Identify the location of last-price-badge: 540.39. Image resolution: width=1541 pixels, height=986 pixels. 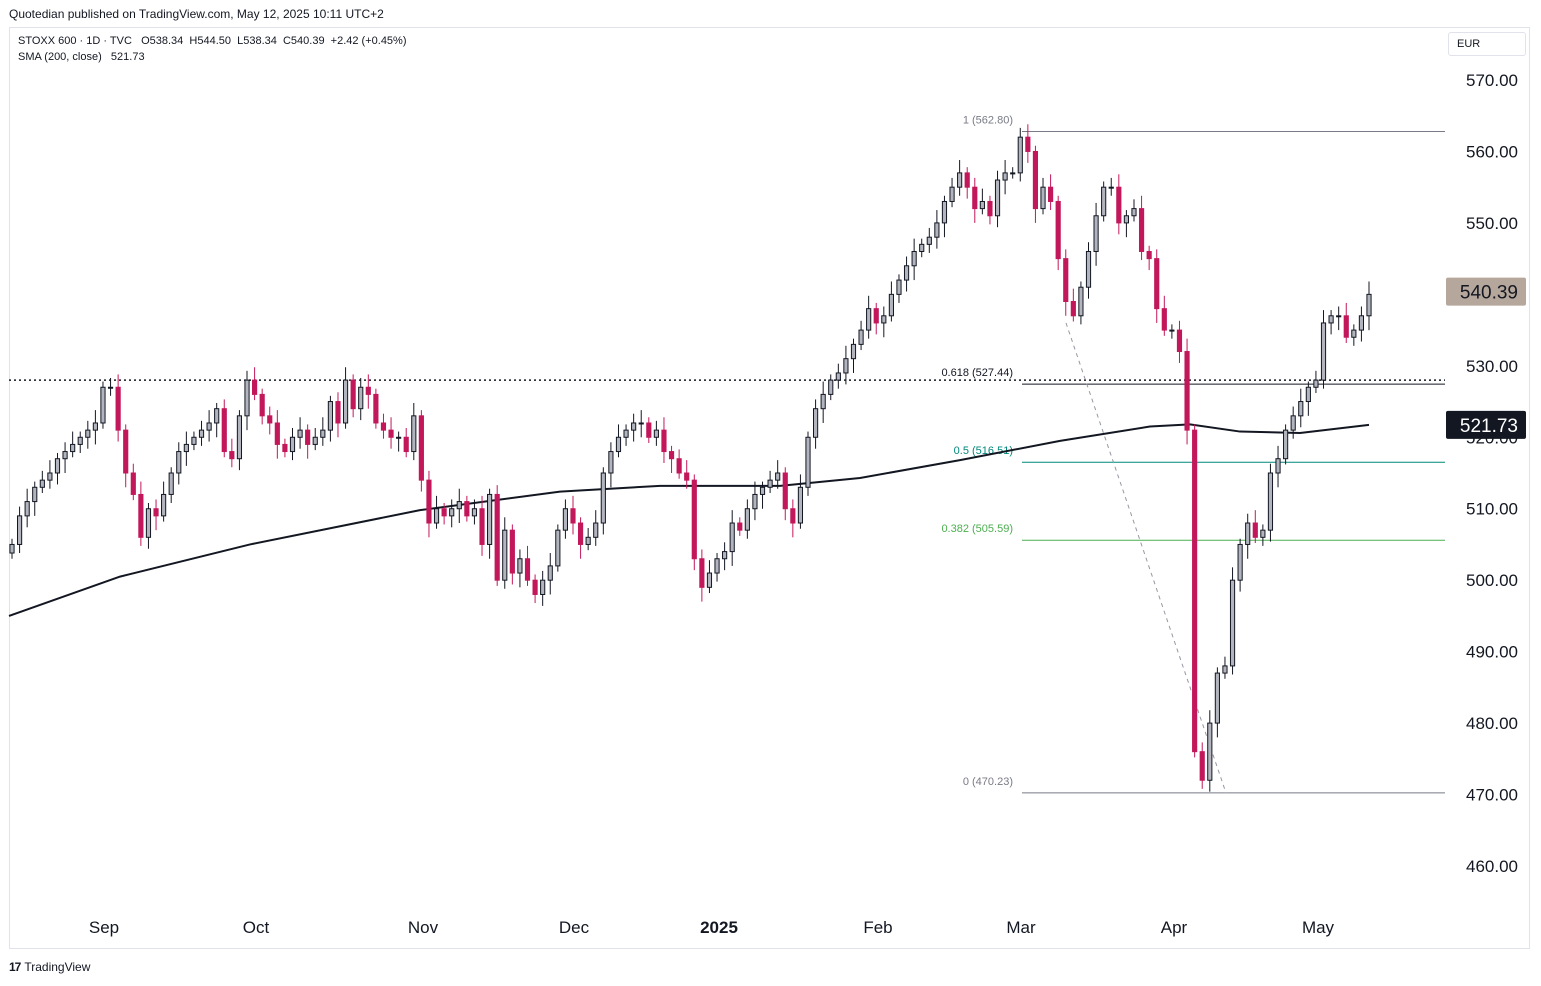
(1489, 293).